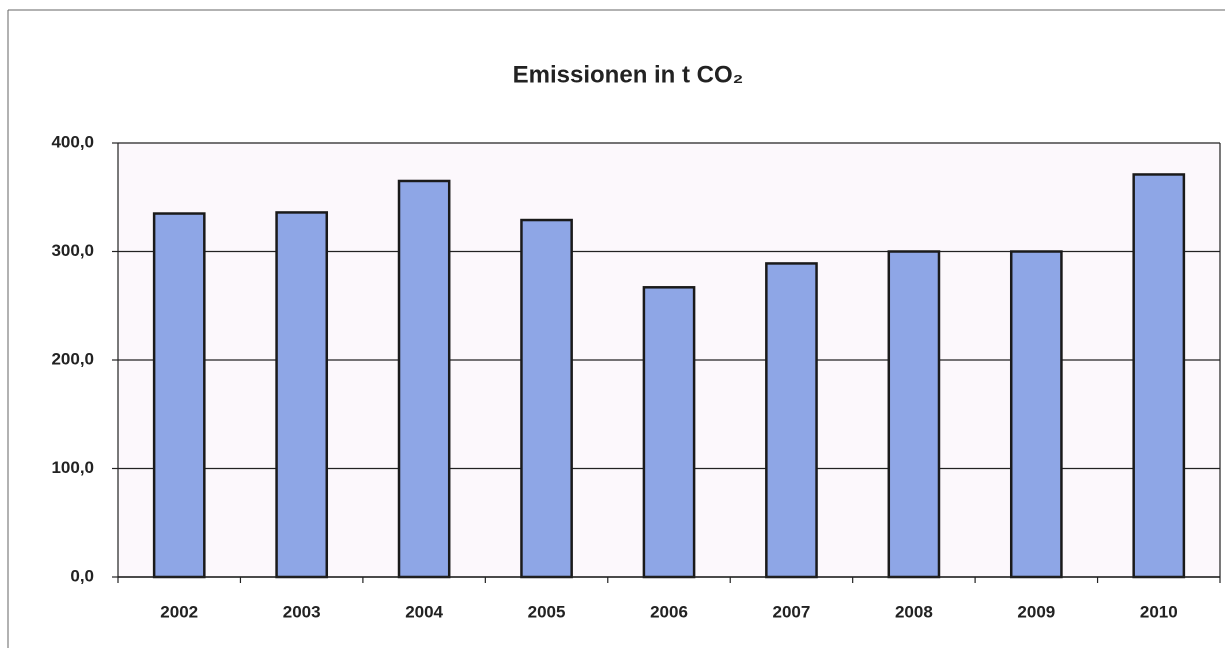 This screenshot has height=650, width=1231. Describe the element at coordinates (82, 575) in the screenshot. I see `y-tick-label: 0,0` at that location.